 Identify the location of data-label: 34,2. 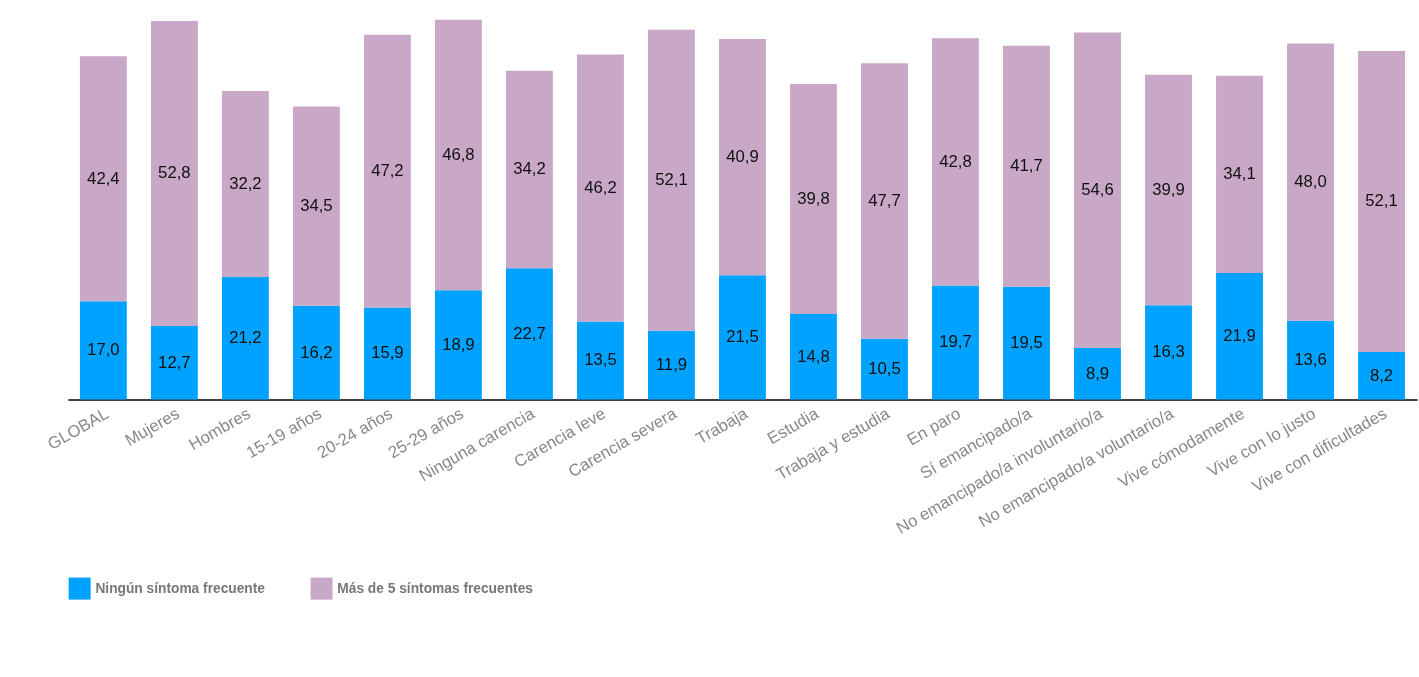
(529, 169).